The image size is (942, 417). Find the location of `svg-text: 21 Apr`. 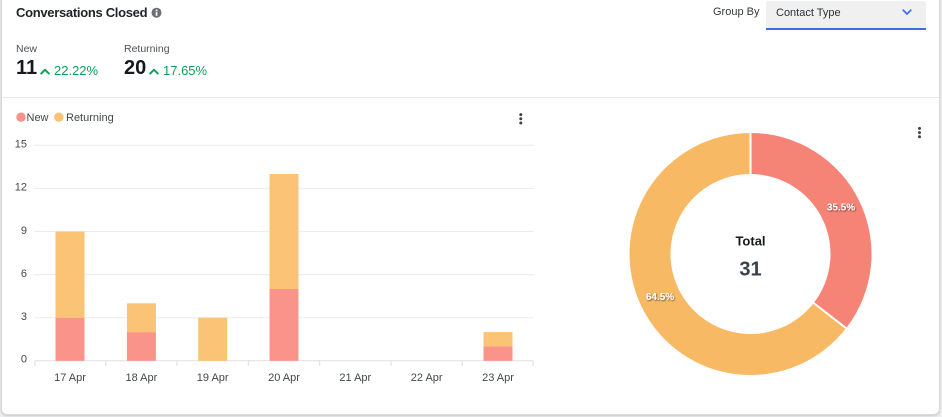

svg-text: 21 Apr is located at coordinates (355, 378).